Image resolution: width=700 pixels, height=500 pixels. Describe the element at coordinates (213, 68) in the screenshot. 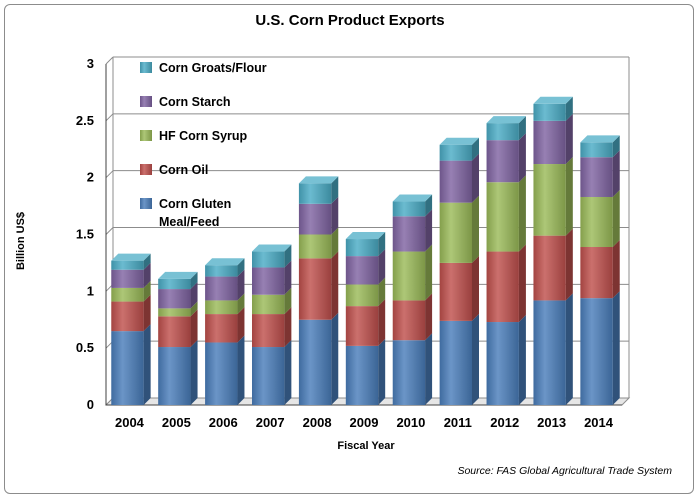

I see `legend-label: Corn Groats/Flour` at that location.